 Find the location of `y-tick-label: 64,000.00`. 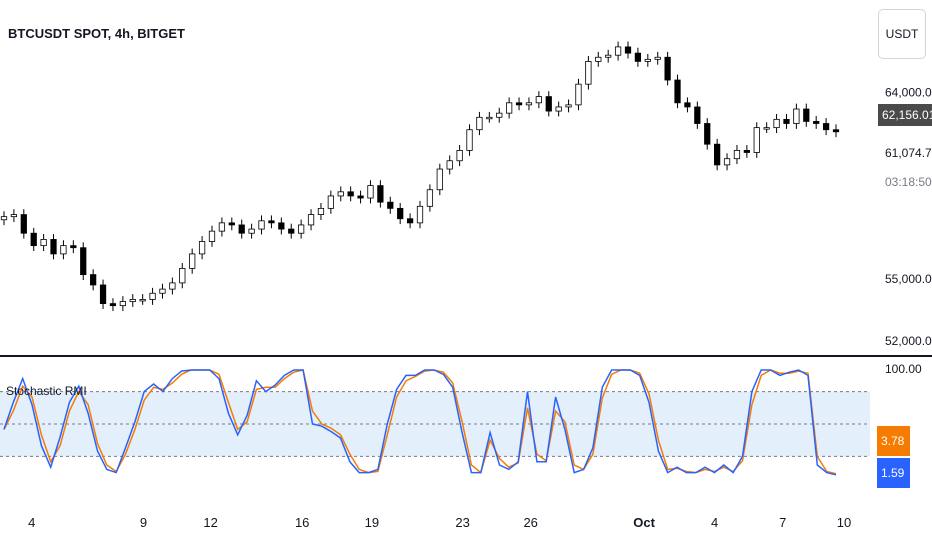

y-tick-label: 64,000.00 is located at coordinates (908, 92).